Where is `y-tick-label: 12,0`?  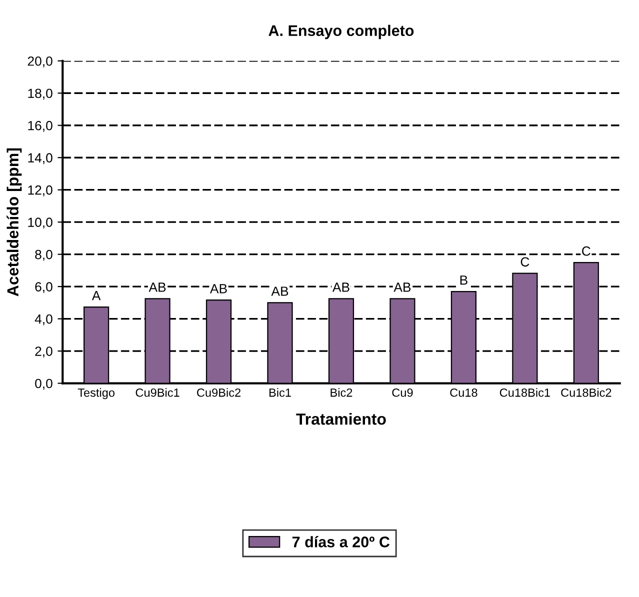
y-tick-label: 12,0 is located at coordinates (40, 190).